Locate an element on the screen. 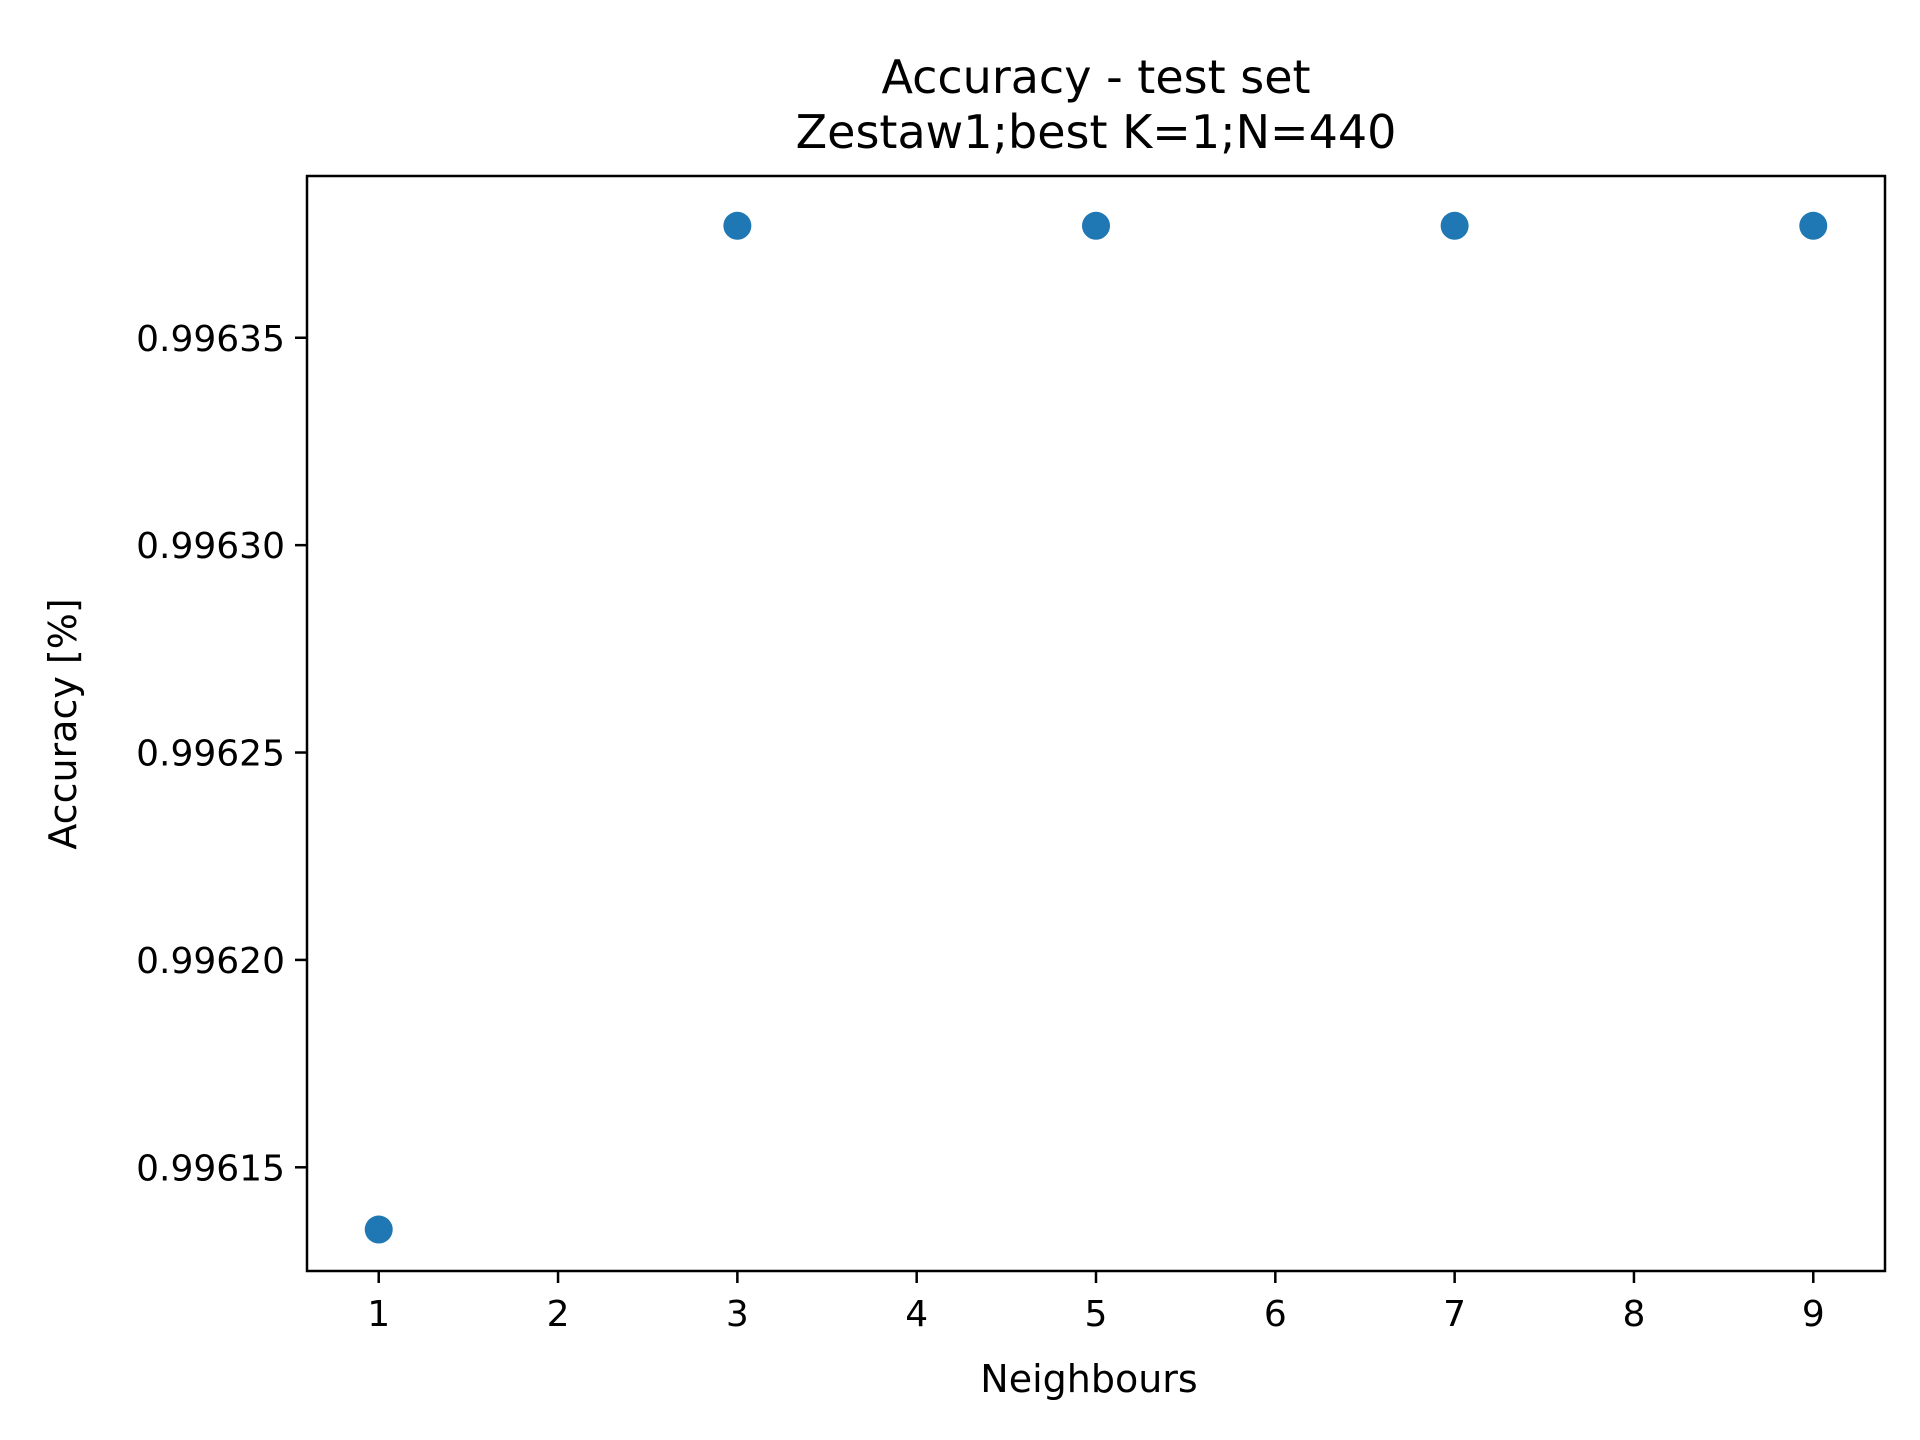  y-tick-label: 0.99620 is located at coordinates (210, 961).